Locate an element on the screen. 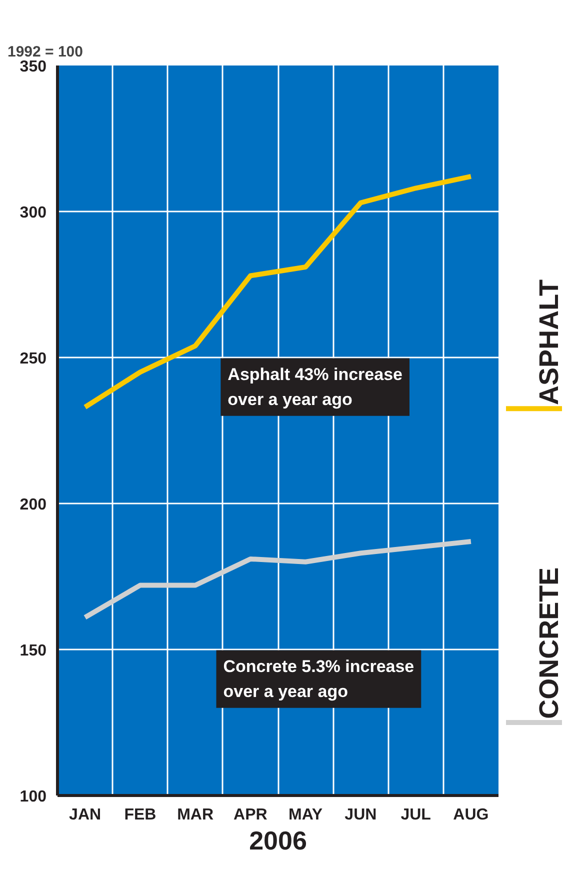 The width and height of the screenshot is (572, 877). x-tick-label: JUN is located at coordinates (360, 815).